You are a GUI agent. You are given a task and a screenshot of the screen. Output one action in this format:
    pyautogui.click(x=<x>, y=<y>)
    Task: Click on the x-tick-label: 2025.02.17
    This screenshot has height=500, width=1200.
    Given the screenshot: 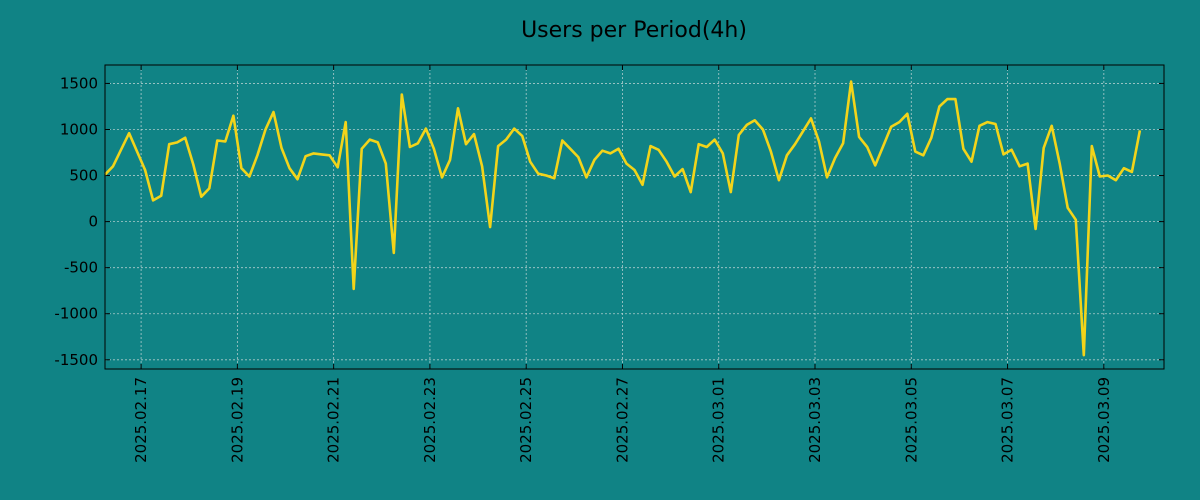 What is the action you would take?
    pyautogui.click(x=141, y=420)
    